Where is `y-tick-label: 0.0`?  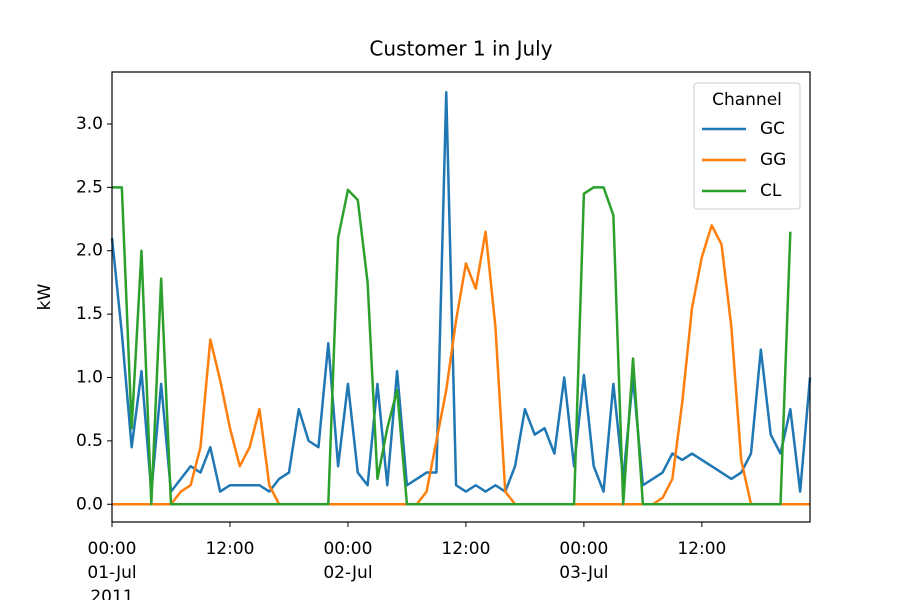 y-tick-label: 0.0 is located at coordinates (89, 504).